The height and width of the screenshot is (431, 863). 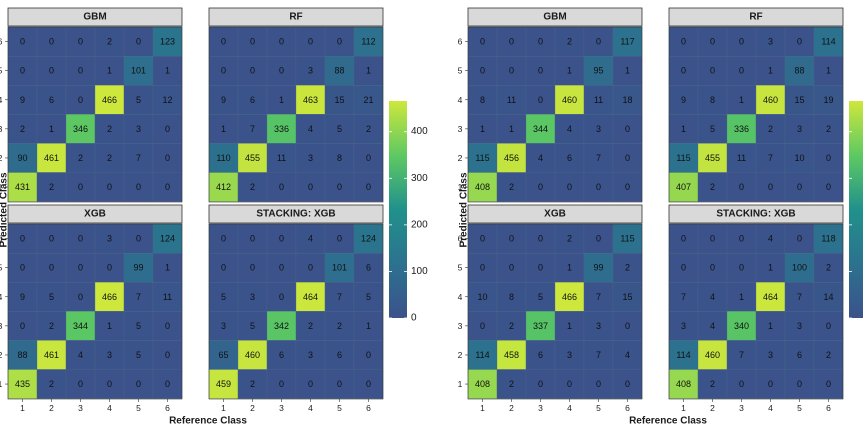 I want to click on panel-title: RF, so click(x=295, y=17).